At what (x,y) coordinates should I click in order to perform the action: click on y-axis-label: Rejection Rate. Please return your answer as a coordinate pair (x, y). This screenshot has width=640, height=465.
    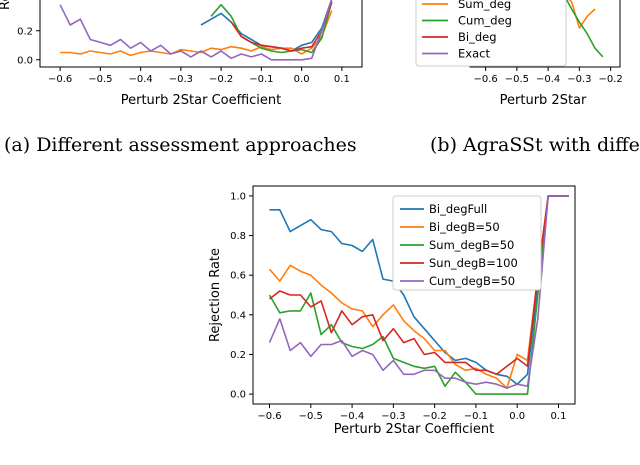
    Looking at the image, I should click on (215, 295).